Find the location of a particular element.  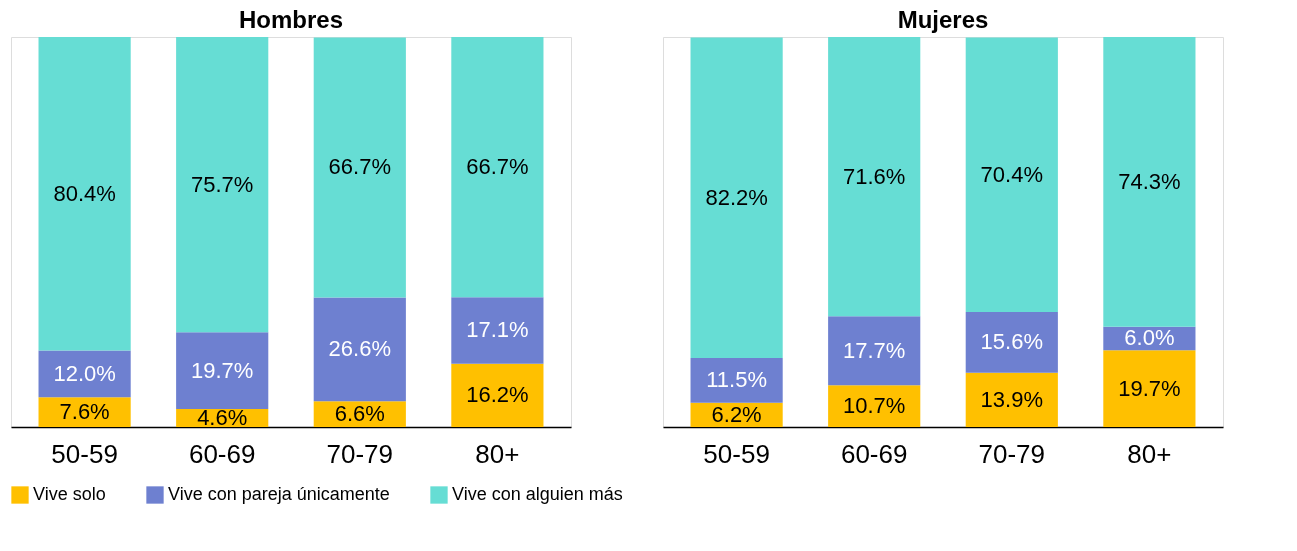

data-label: 6.2% is located at coordinates (736, 414).